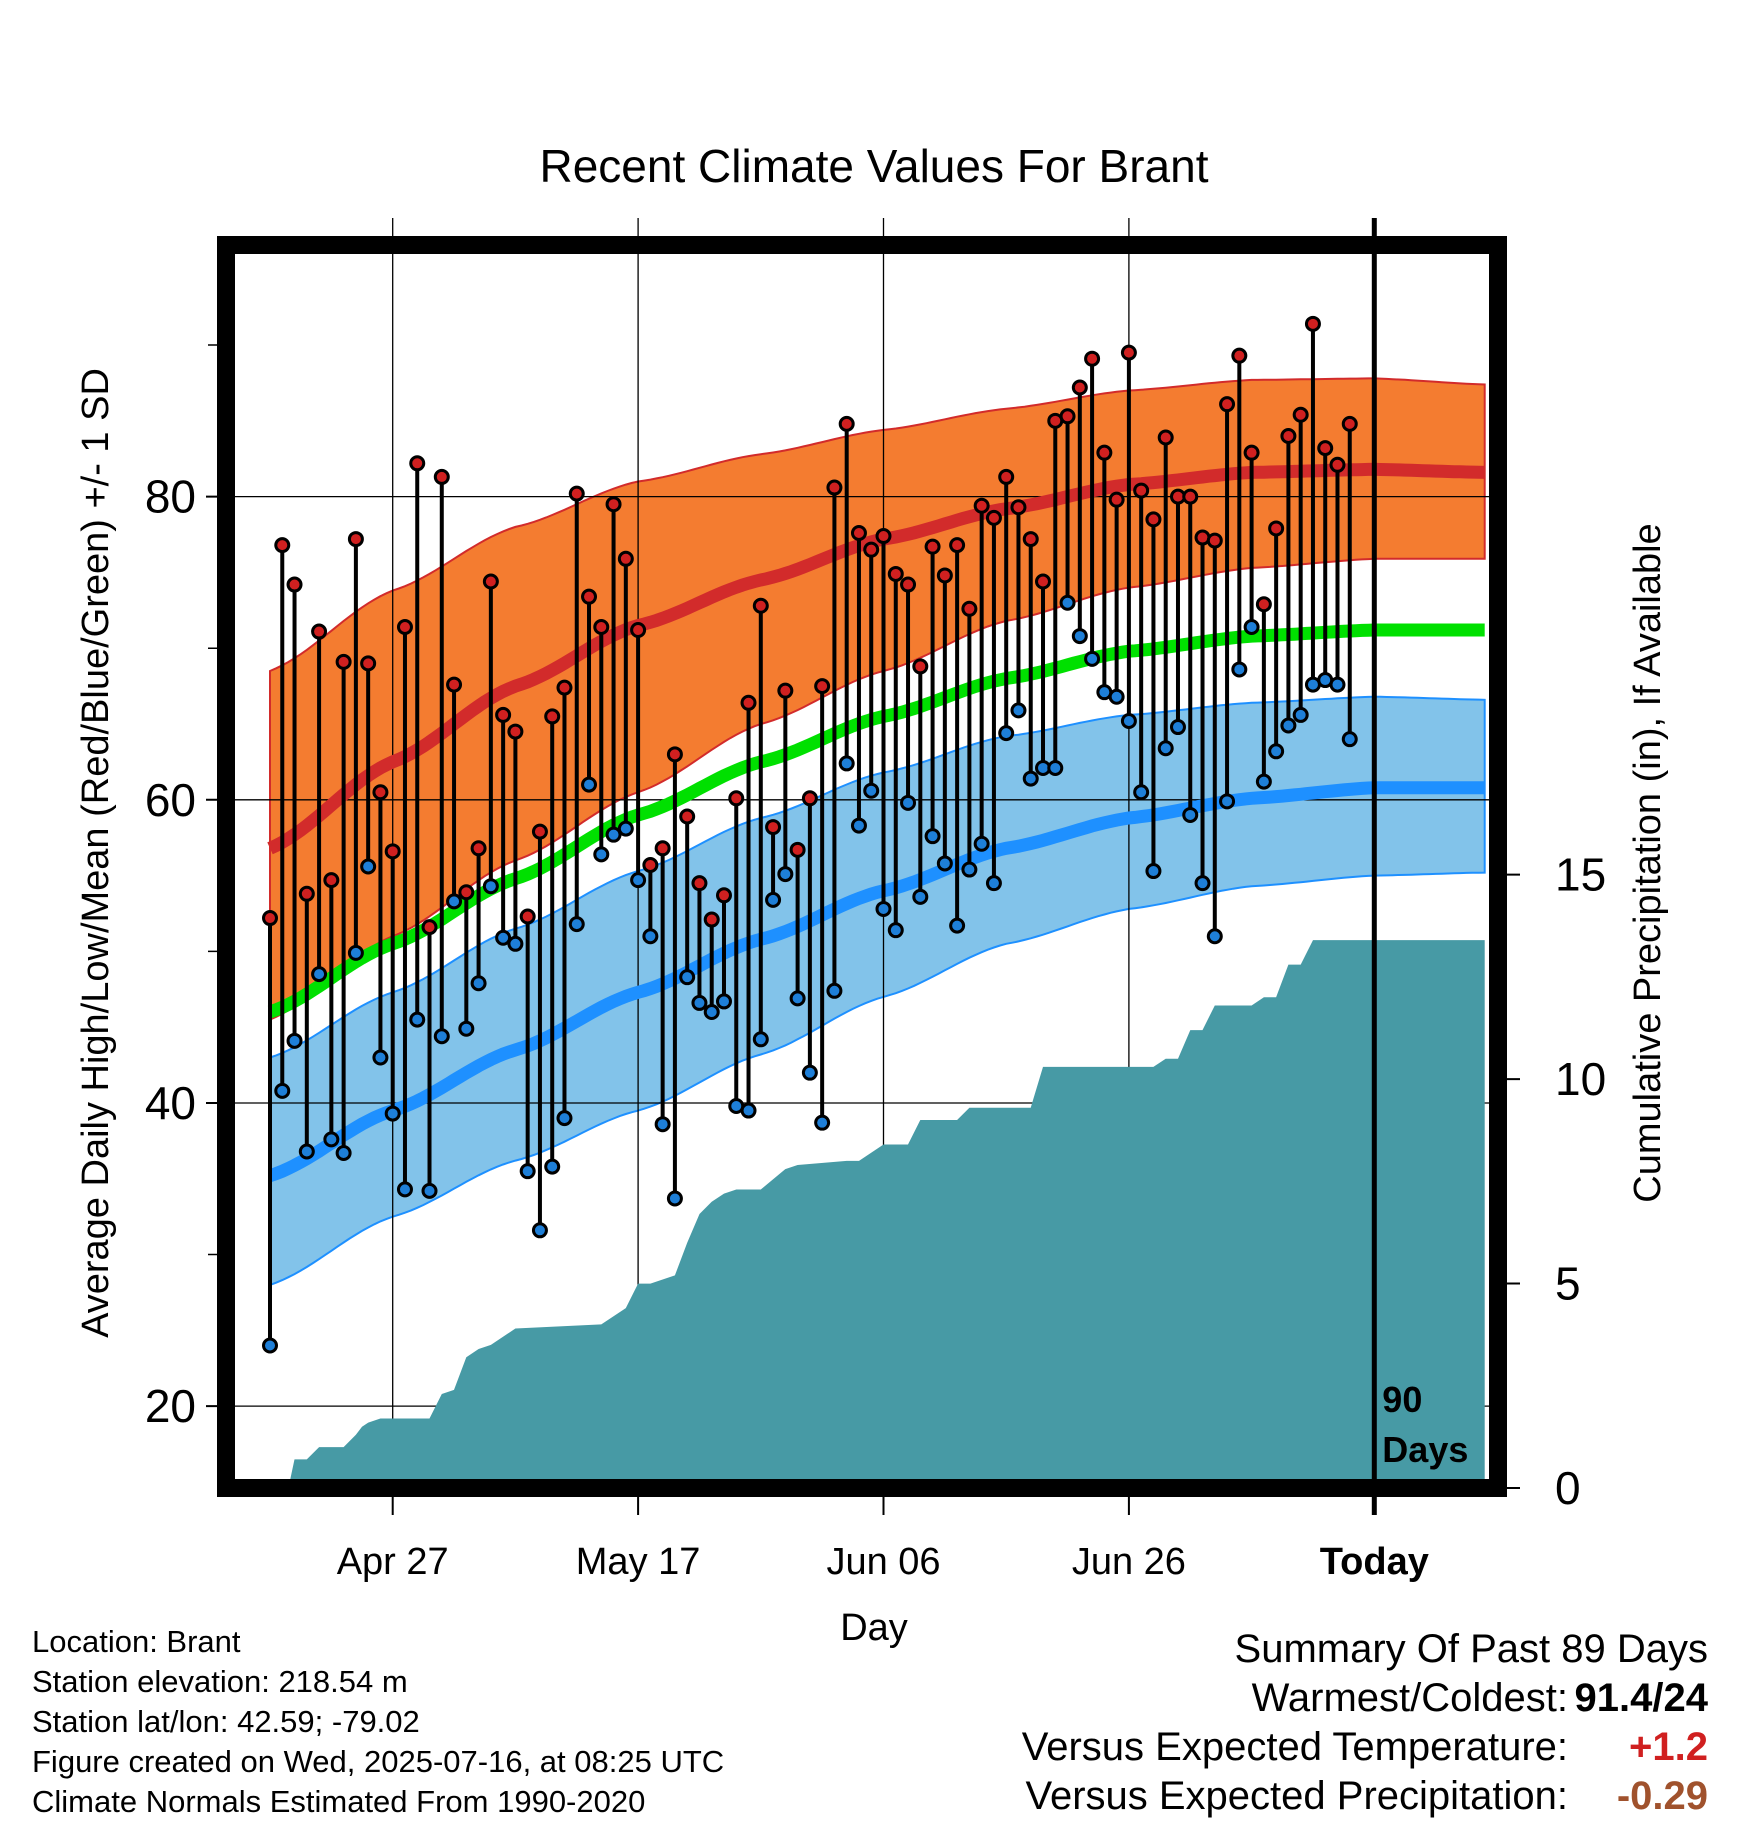  Describe the element at coordinates (1294, 1747) in the screenshot. I see `temp-label: Versus Expected Temperature:` at that location.